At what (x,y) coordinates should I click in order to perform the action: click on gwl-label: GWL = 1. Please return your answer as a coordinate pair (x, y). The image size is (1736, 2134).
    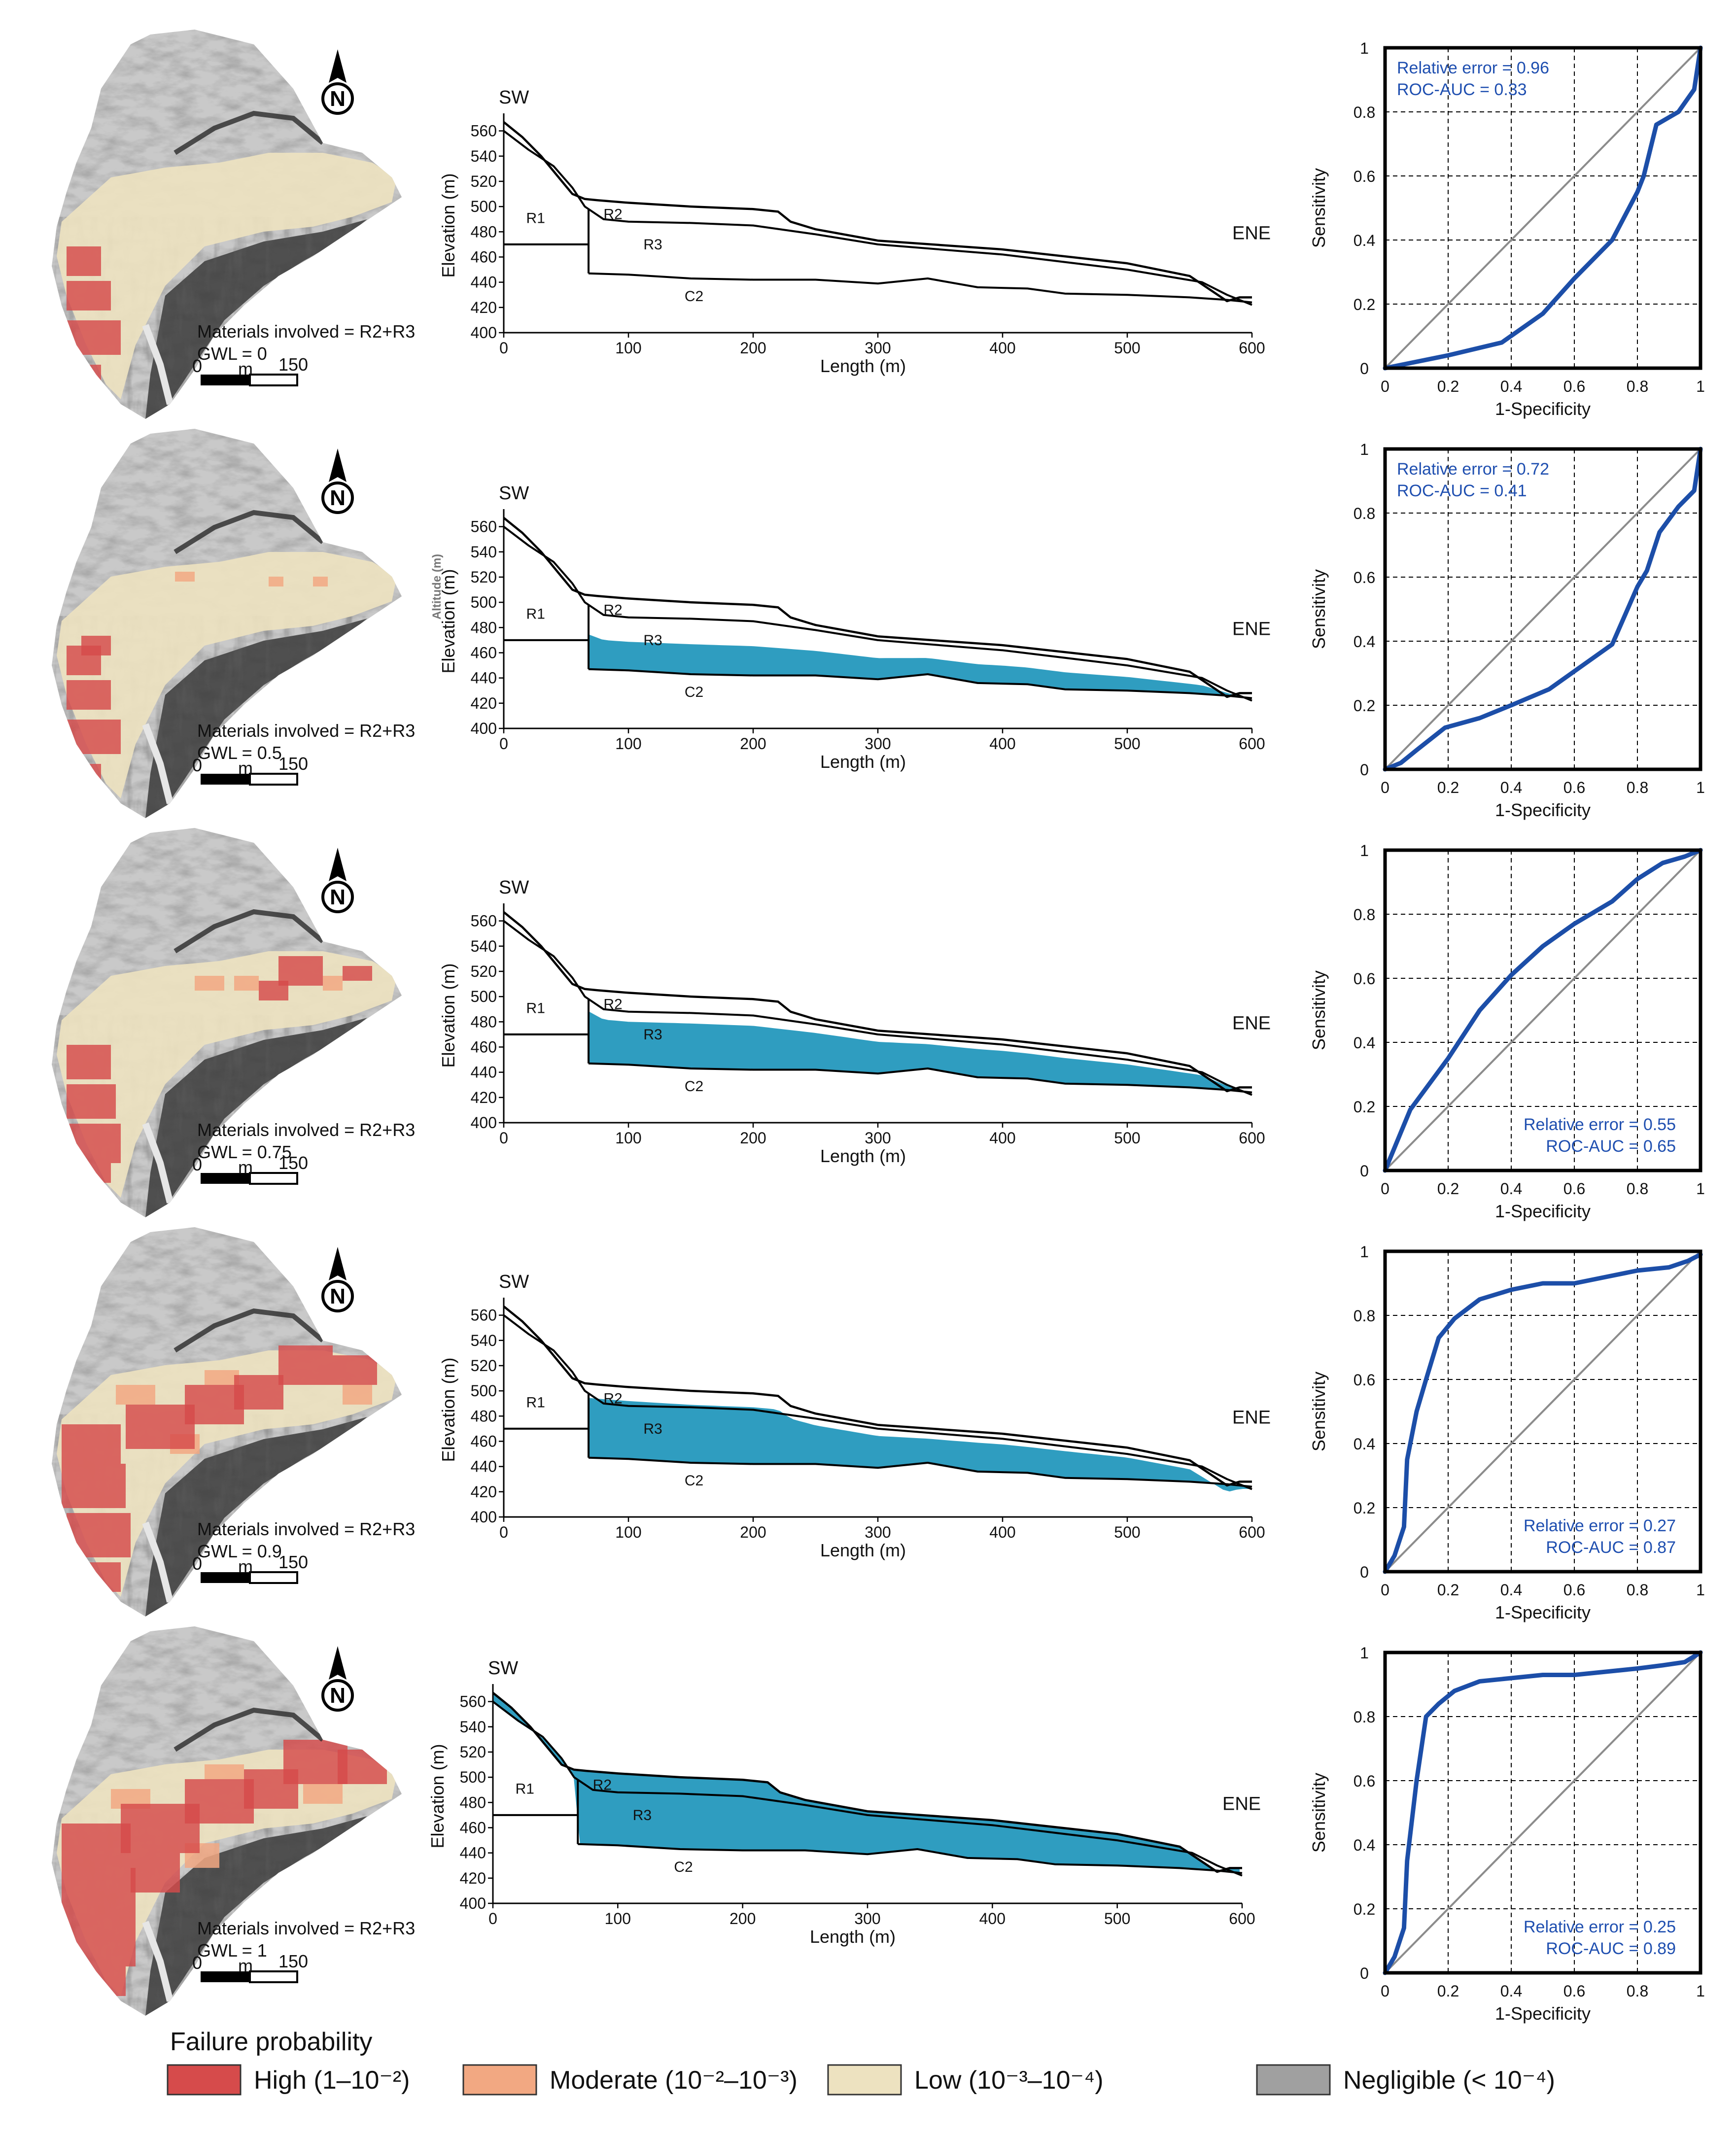
    Looking at the image, I should click on (232, 1950).